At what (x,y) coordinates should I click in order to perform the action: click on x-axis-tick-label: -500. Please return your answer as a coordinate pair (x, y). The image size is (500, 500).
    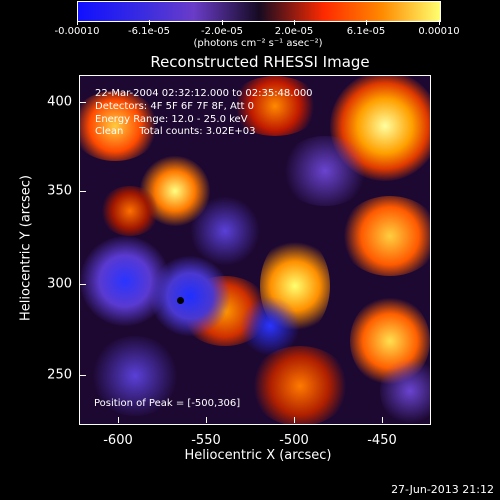
    Looking at the image, I should click on (294, 440).